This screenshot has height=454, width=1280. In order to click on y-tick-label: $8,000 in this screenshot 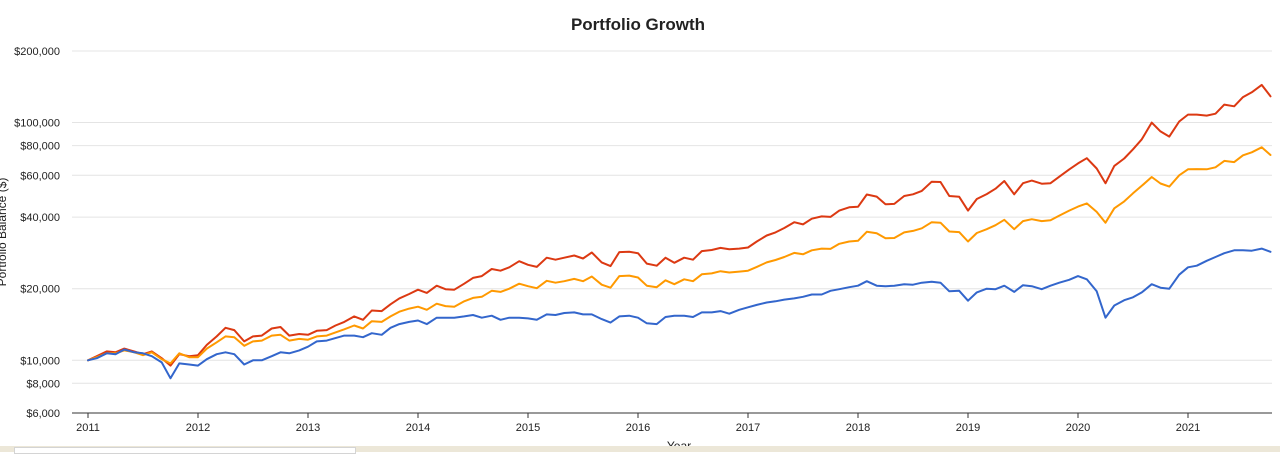, I will do `click(43, 384)`.